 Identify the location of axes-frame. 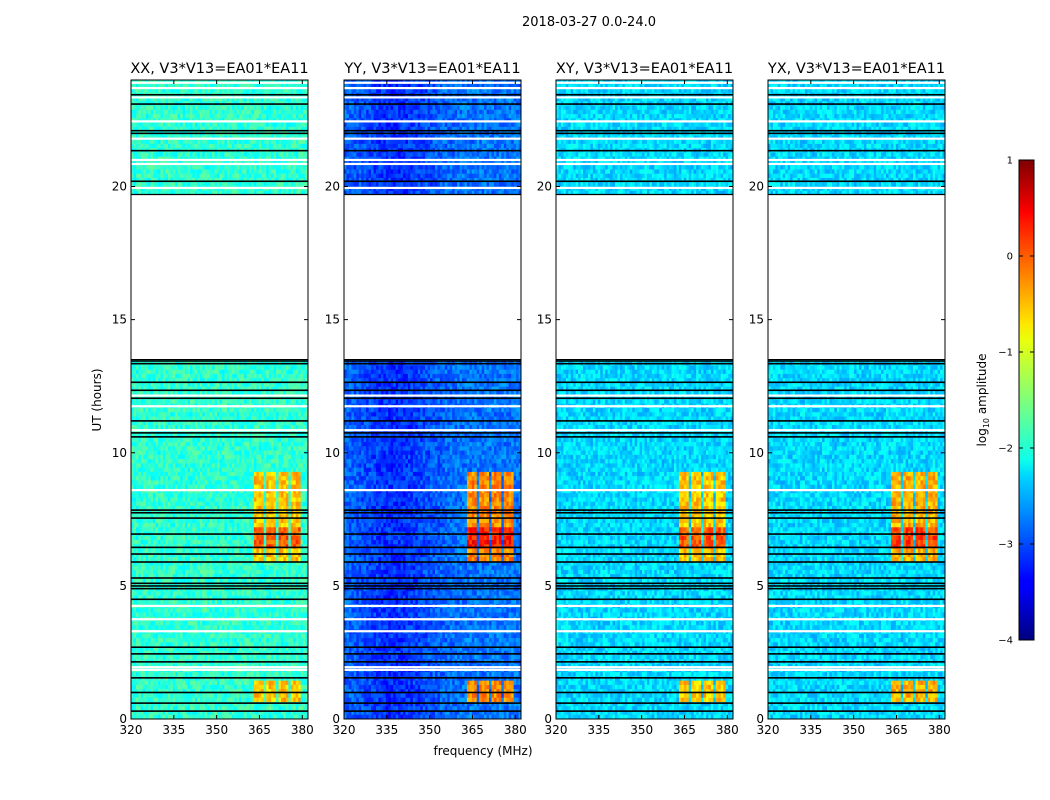
(856, 399).